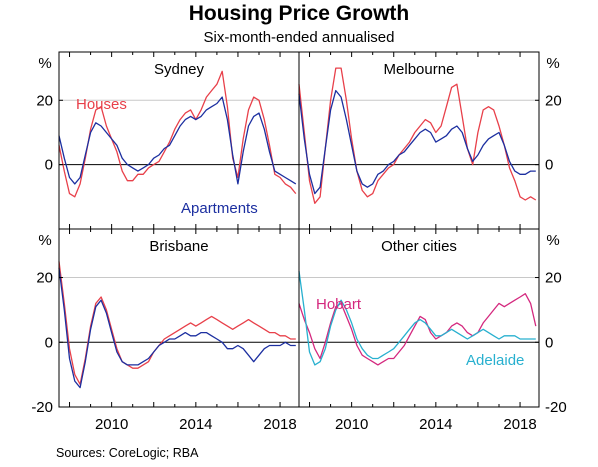  Describe the element at coordinates (44, 100) in the screenshot. I see `sydney-y-tick-label-left: 20` at that location.